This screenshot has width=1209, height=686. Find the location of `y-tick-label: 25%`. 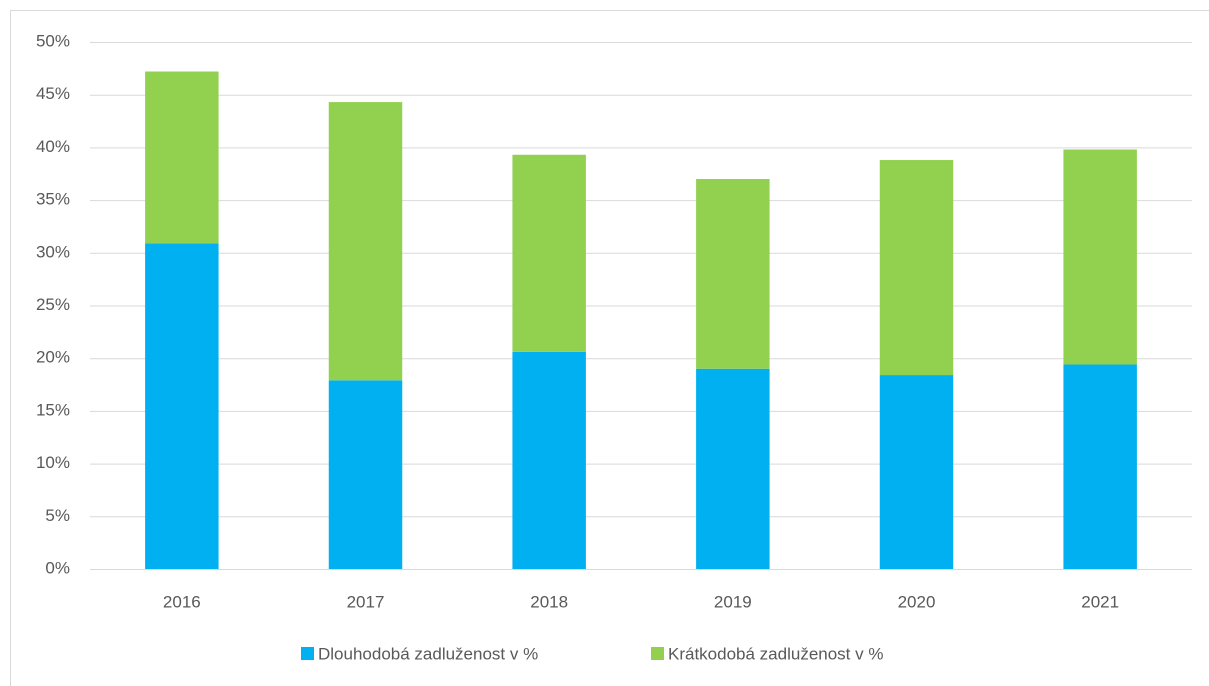

y-tick-label: 25% is located at coordinates (53, 304).